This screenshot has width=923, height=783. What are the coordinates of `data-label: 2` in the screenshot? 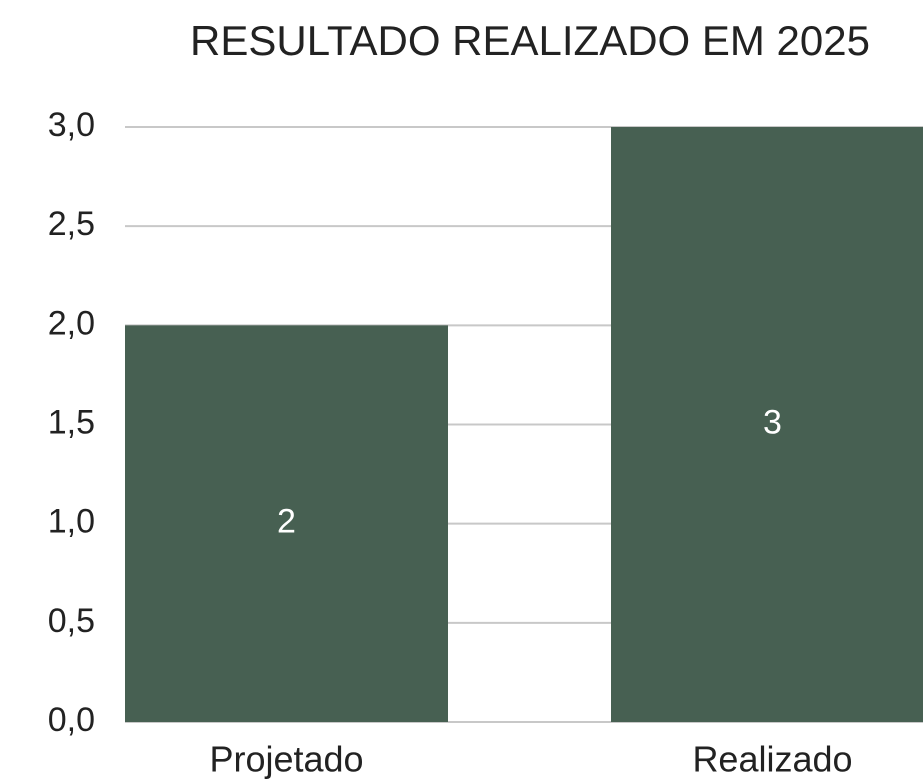 It's located at (286, 522).